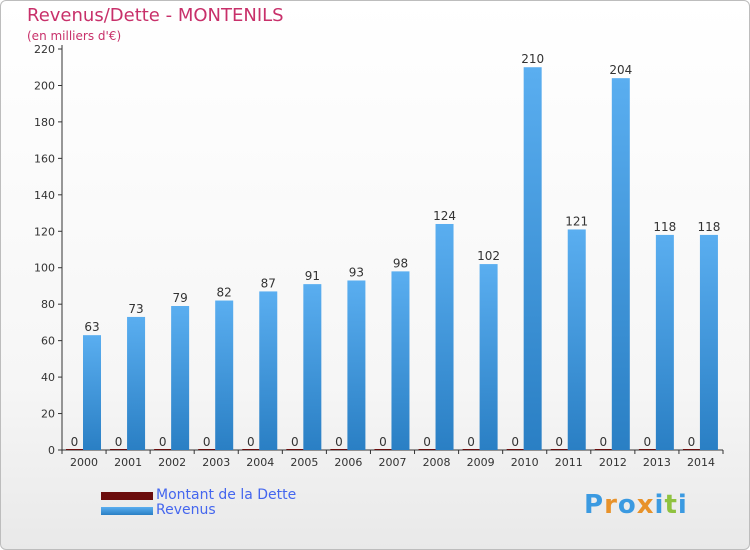  Describe the element at coordinates (135, 309) in the screenshot. I see `data-label-revenus: 73` at that location.